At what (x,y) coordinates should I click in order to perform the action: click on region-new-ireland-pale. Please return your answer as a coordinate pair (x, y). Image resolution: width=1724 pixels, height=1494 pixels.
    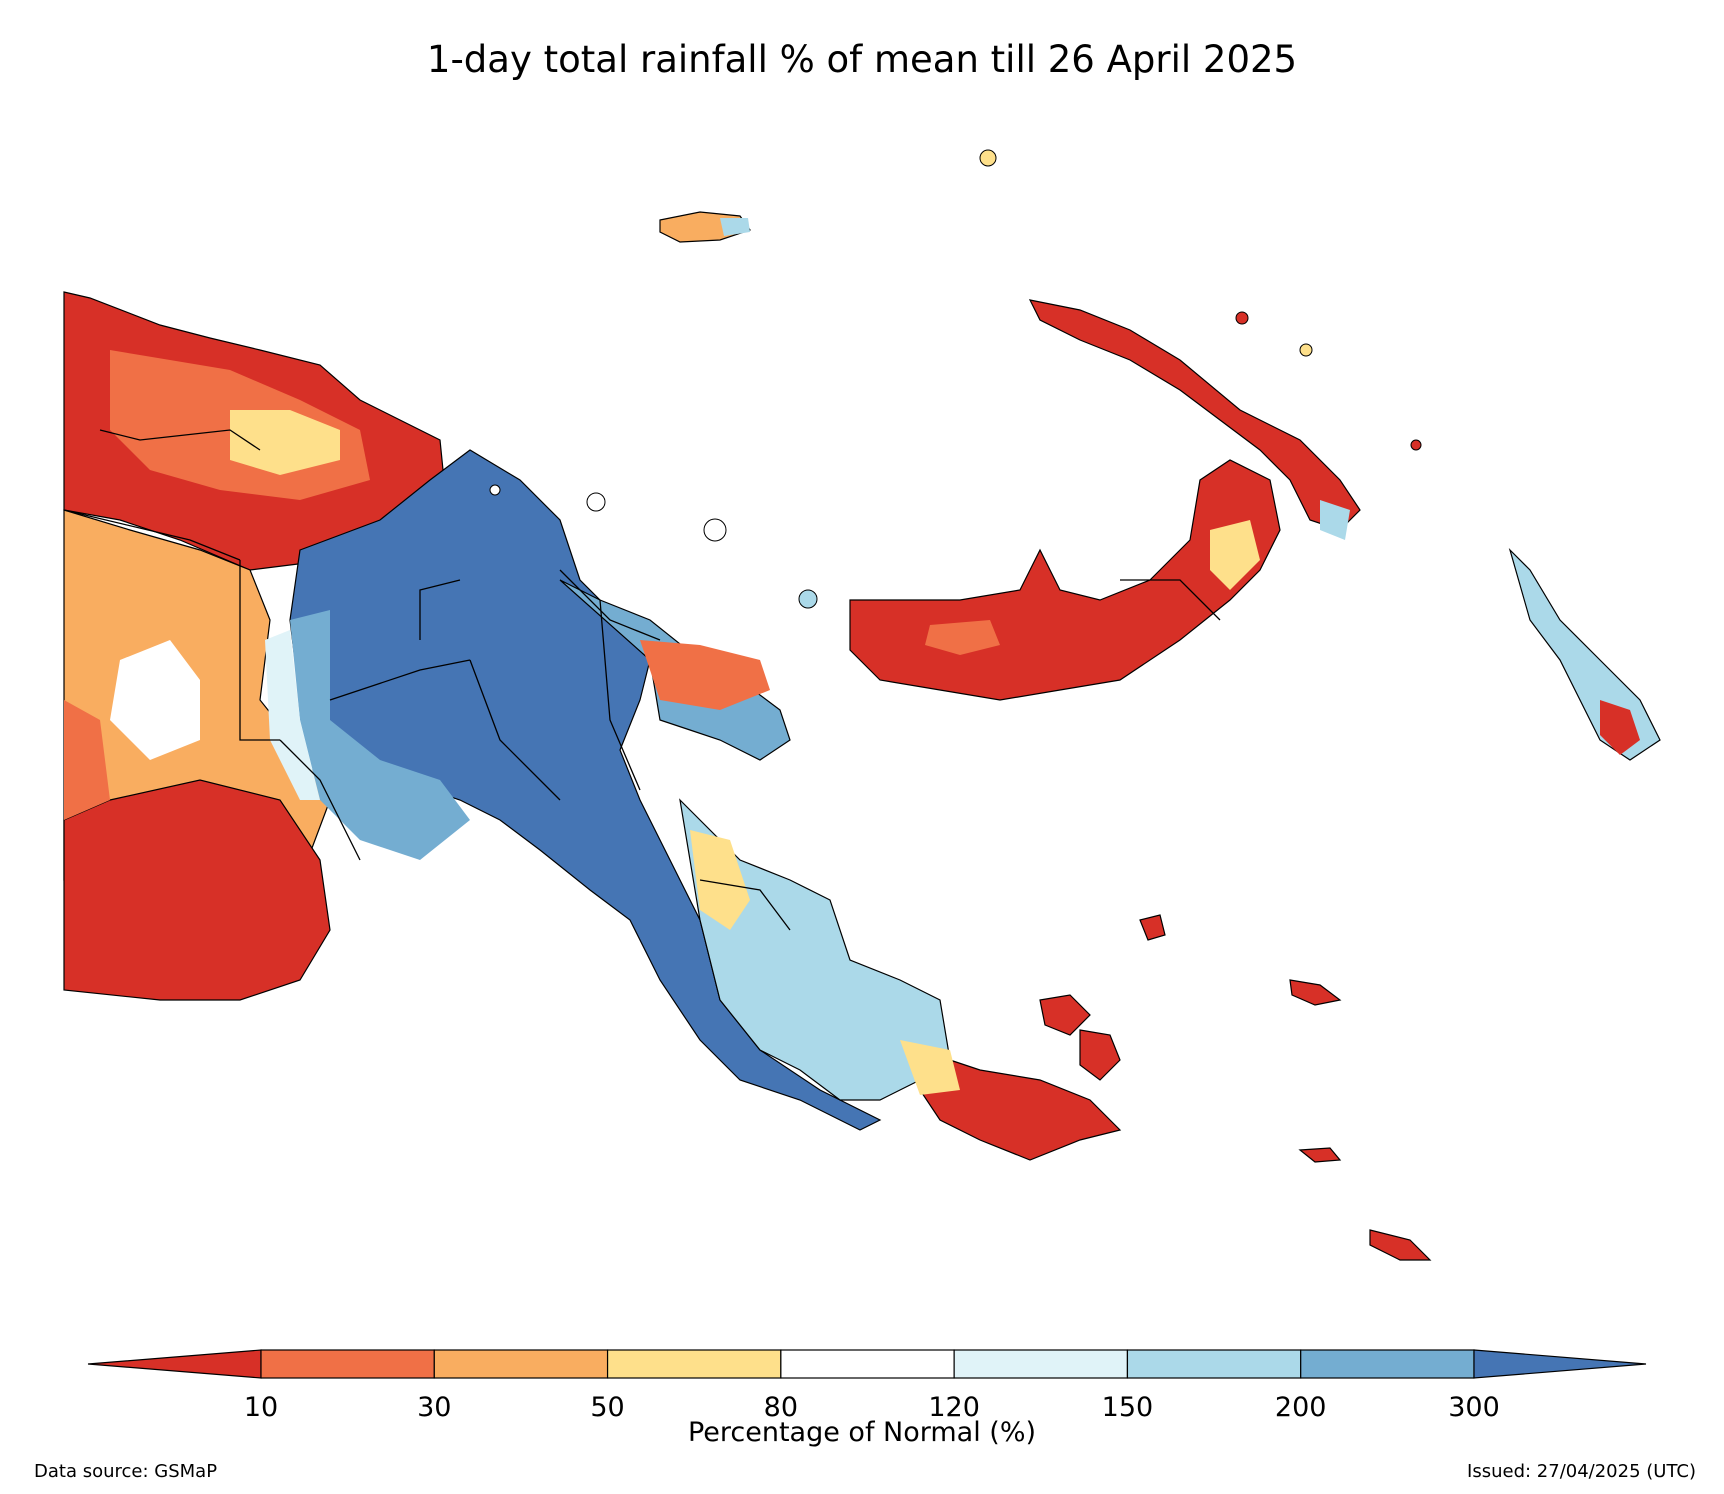
    Looking at the image, I should click on (1335, 520).